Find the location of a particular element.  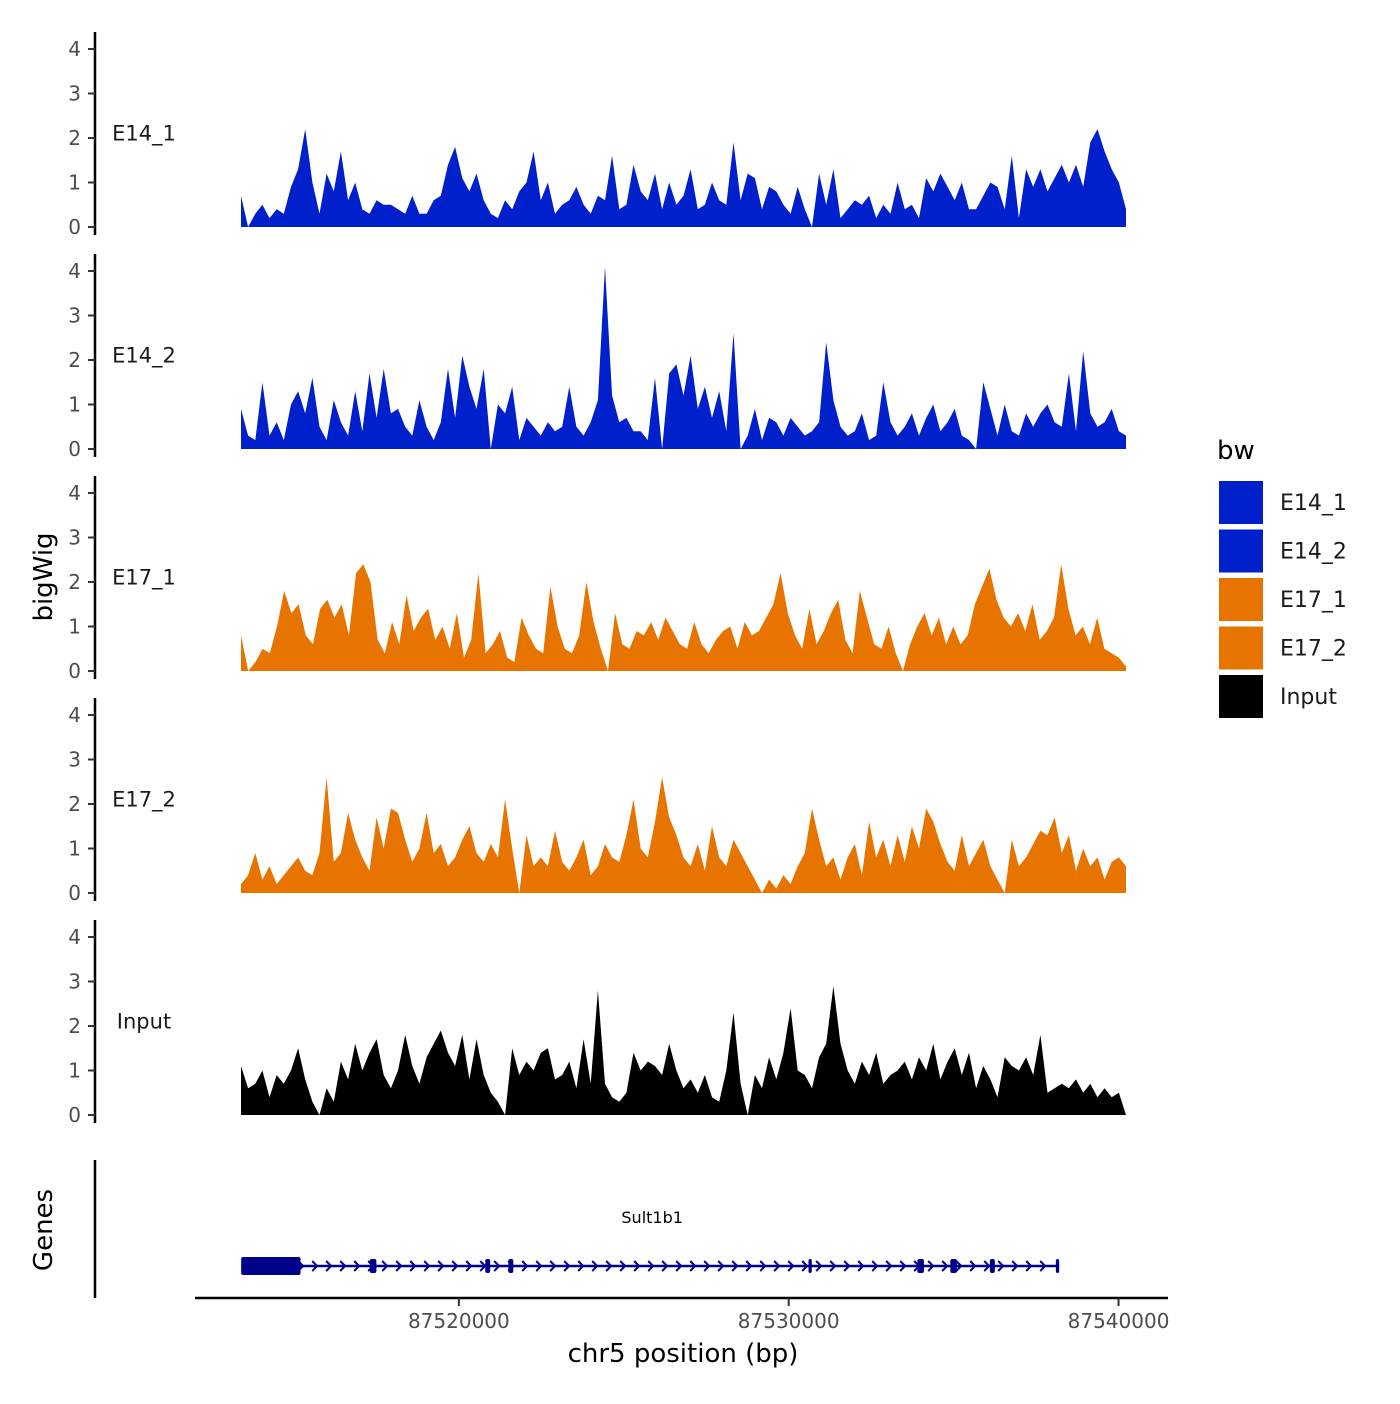

x-axis: 87520000 87530000 87540000 is located at coordinates (682, 1314).